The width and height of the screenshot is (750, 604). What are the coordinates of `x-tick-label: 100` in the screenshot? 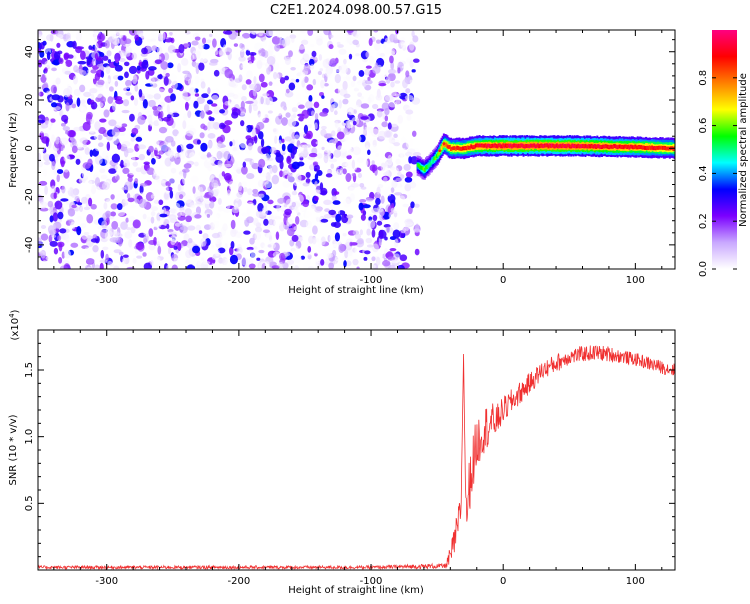 It's located at (635, 581).